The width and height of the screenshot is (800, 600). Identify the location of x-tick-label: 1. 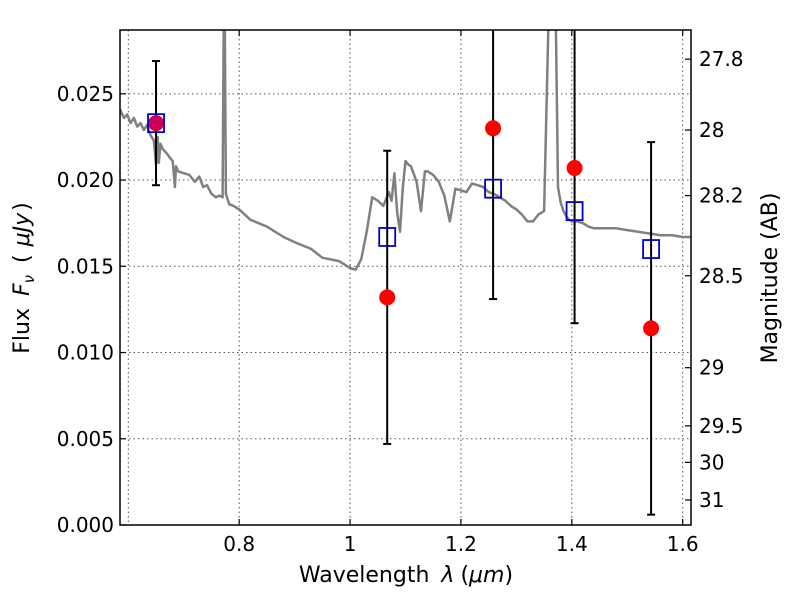
(350, 544).